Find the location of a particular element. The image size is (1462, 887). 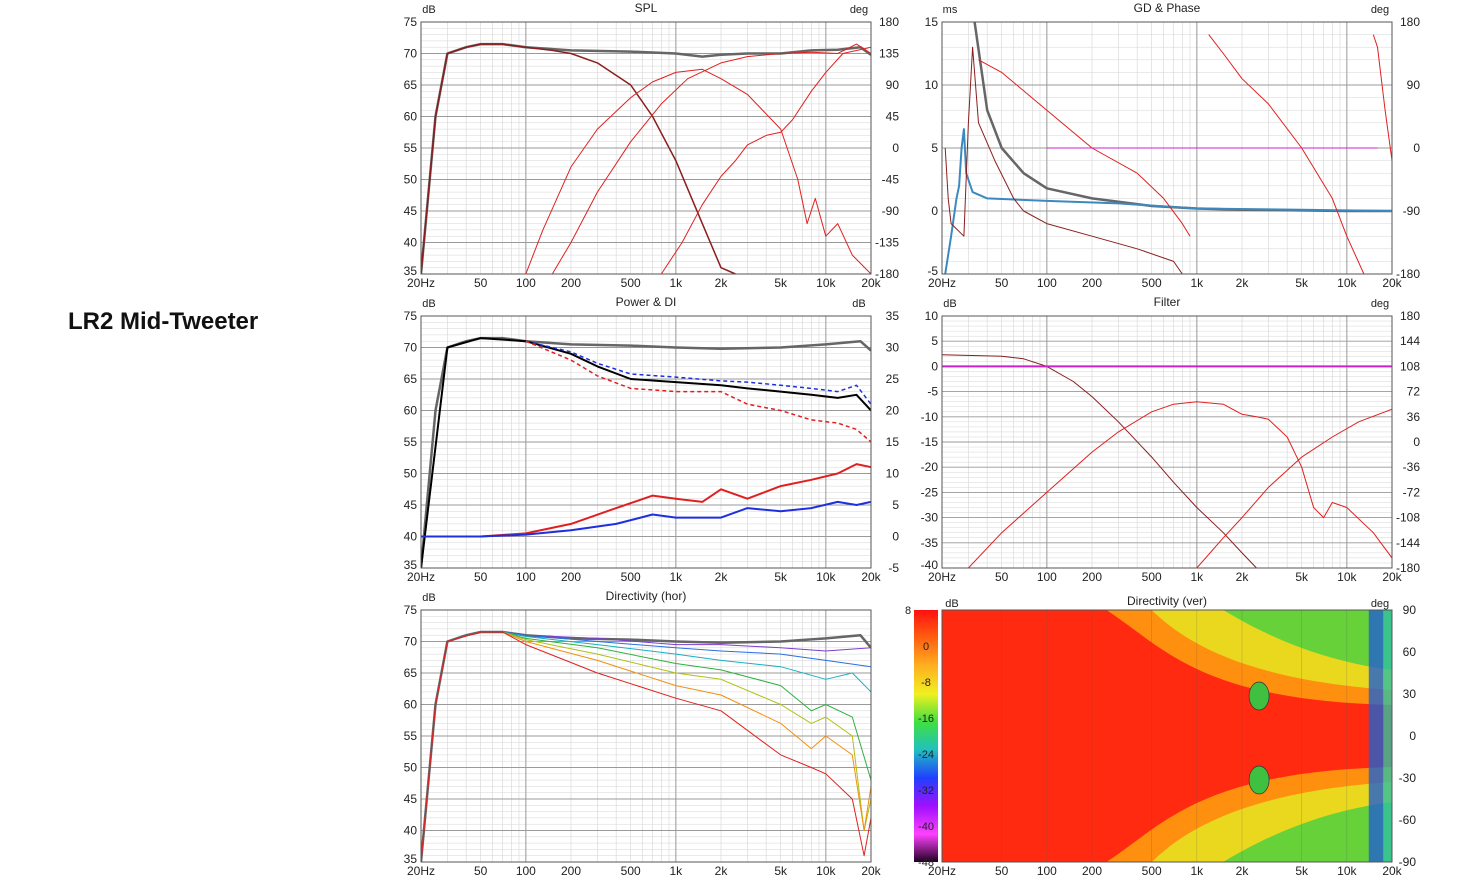

chart-title: Directivity (ver) is located at coordinates (1167, 601).